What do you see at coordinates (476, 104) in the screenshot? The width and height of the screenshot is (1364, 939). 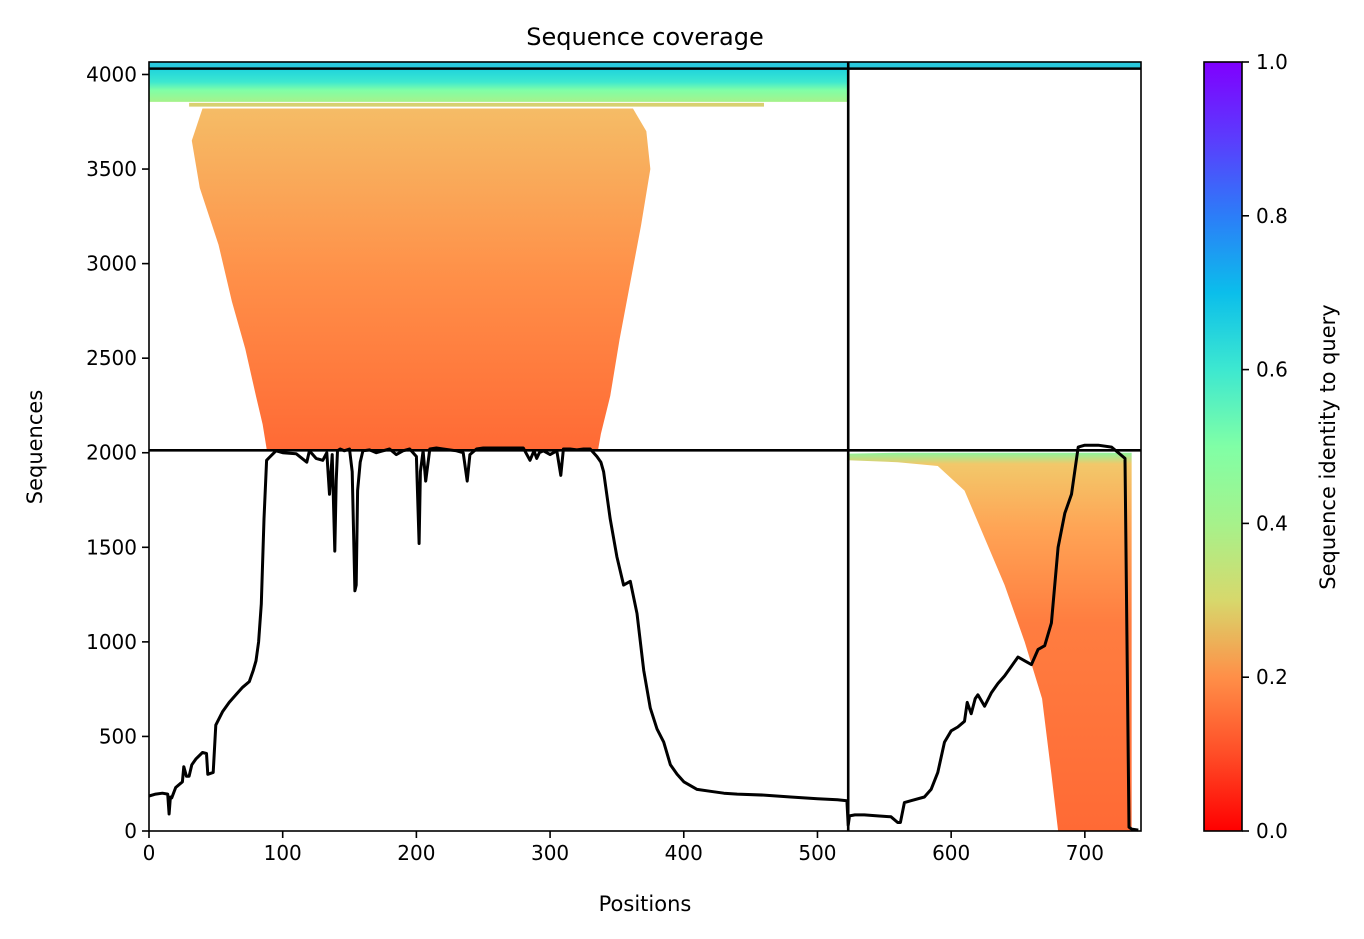 I see `block-chain-a-top-band` at bounding box center [476, 104].